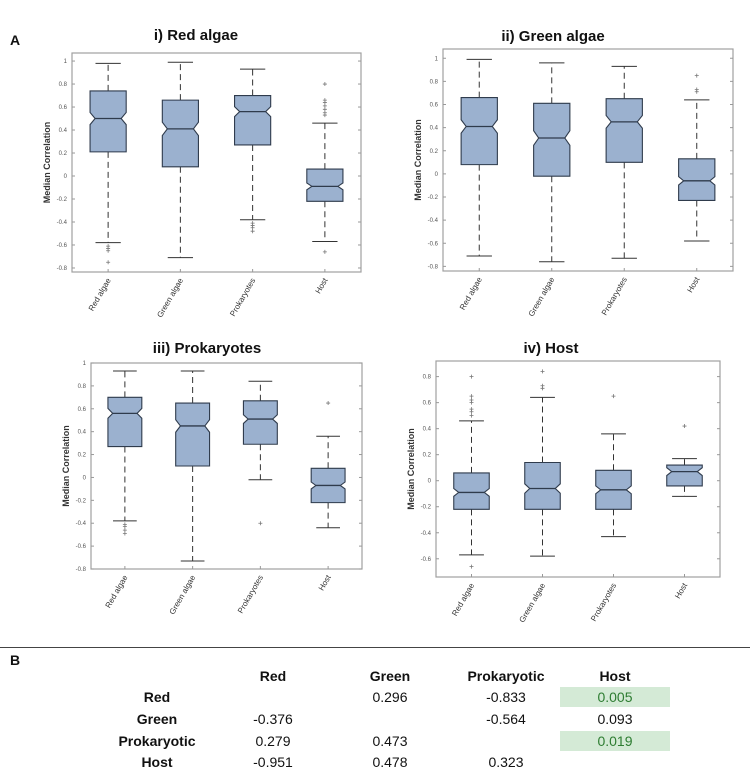  I want to click on panel-label-b: B, so click(15, 660).